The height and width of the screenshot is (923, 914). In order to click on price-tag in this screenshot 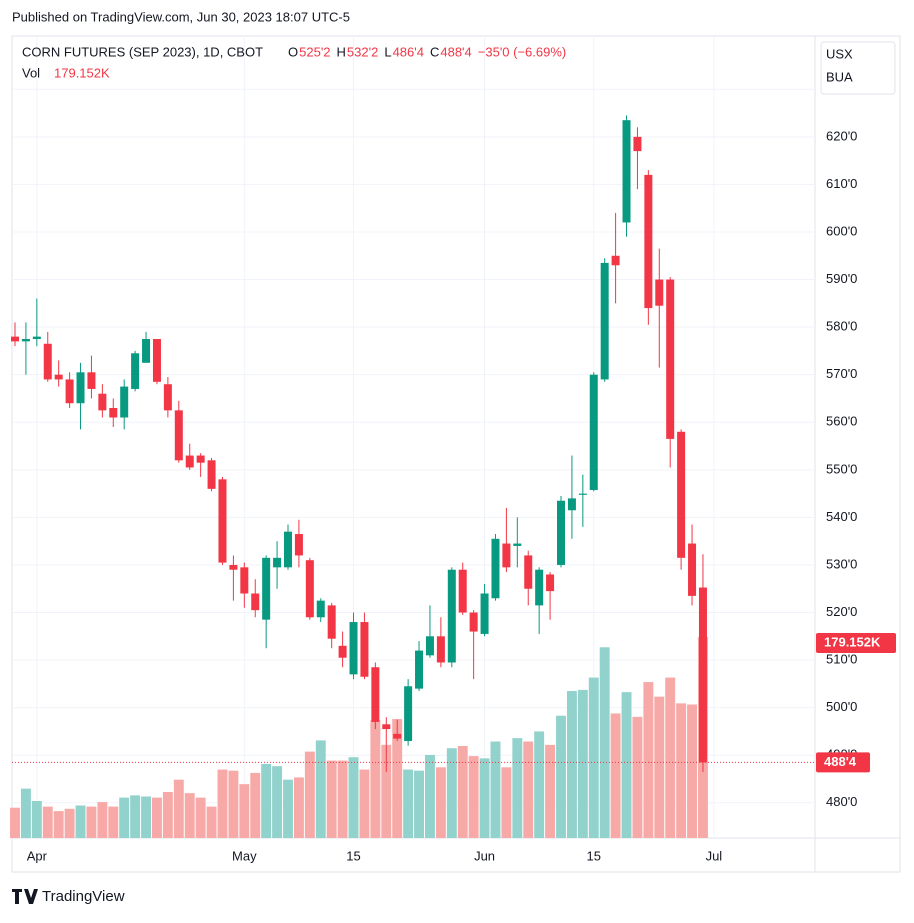, I will do `click(843, 762)`.